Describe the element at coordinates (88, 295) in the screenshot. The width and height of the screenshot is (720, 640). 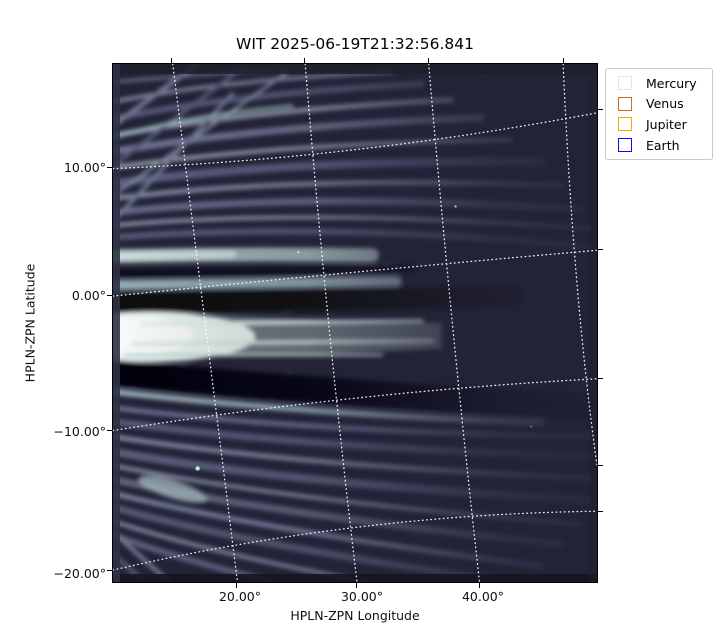
I see `ytick-label-0: 0.00°` at that location.